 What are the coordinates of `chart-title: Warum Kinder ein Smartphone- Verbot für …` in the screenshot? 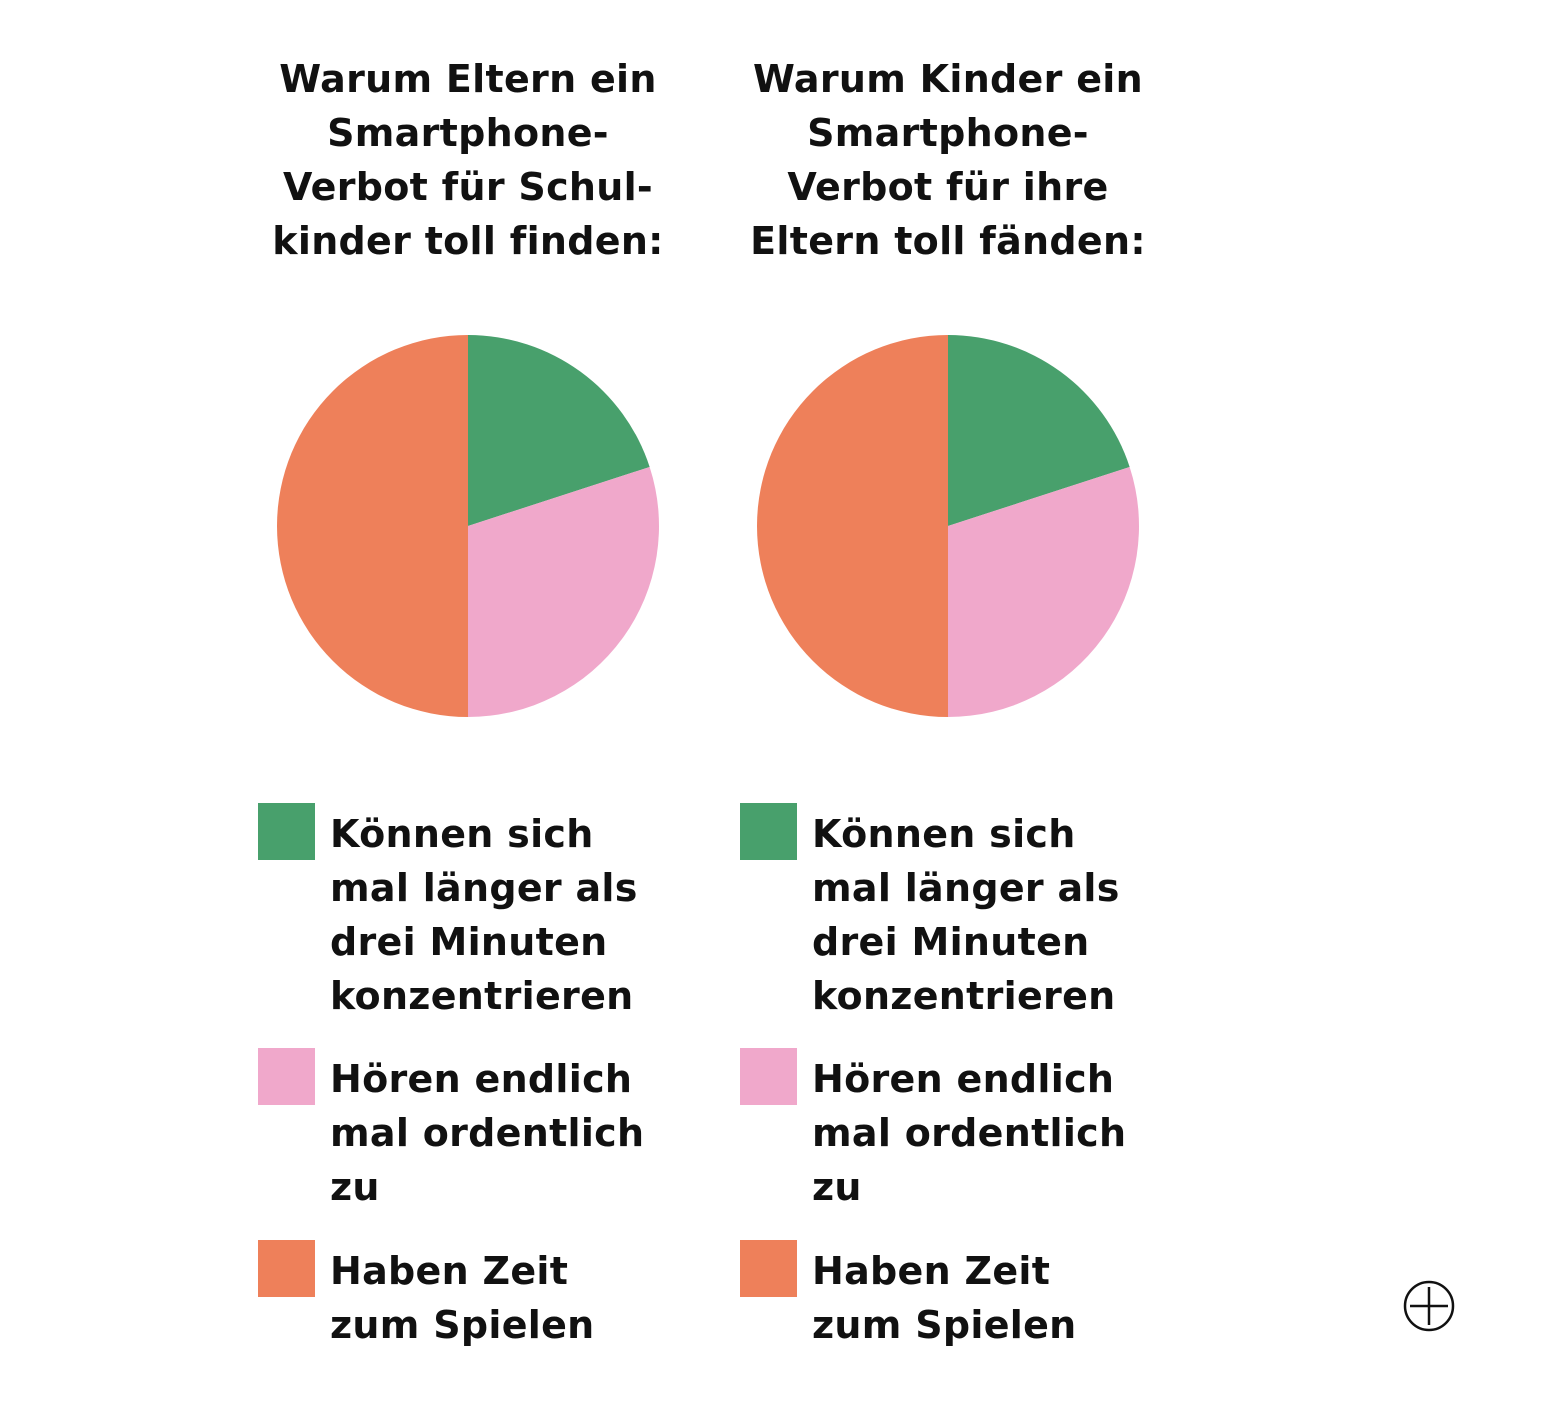 It's located at (948, 160).